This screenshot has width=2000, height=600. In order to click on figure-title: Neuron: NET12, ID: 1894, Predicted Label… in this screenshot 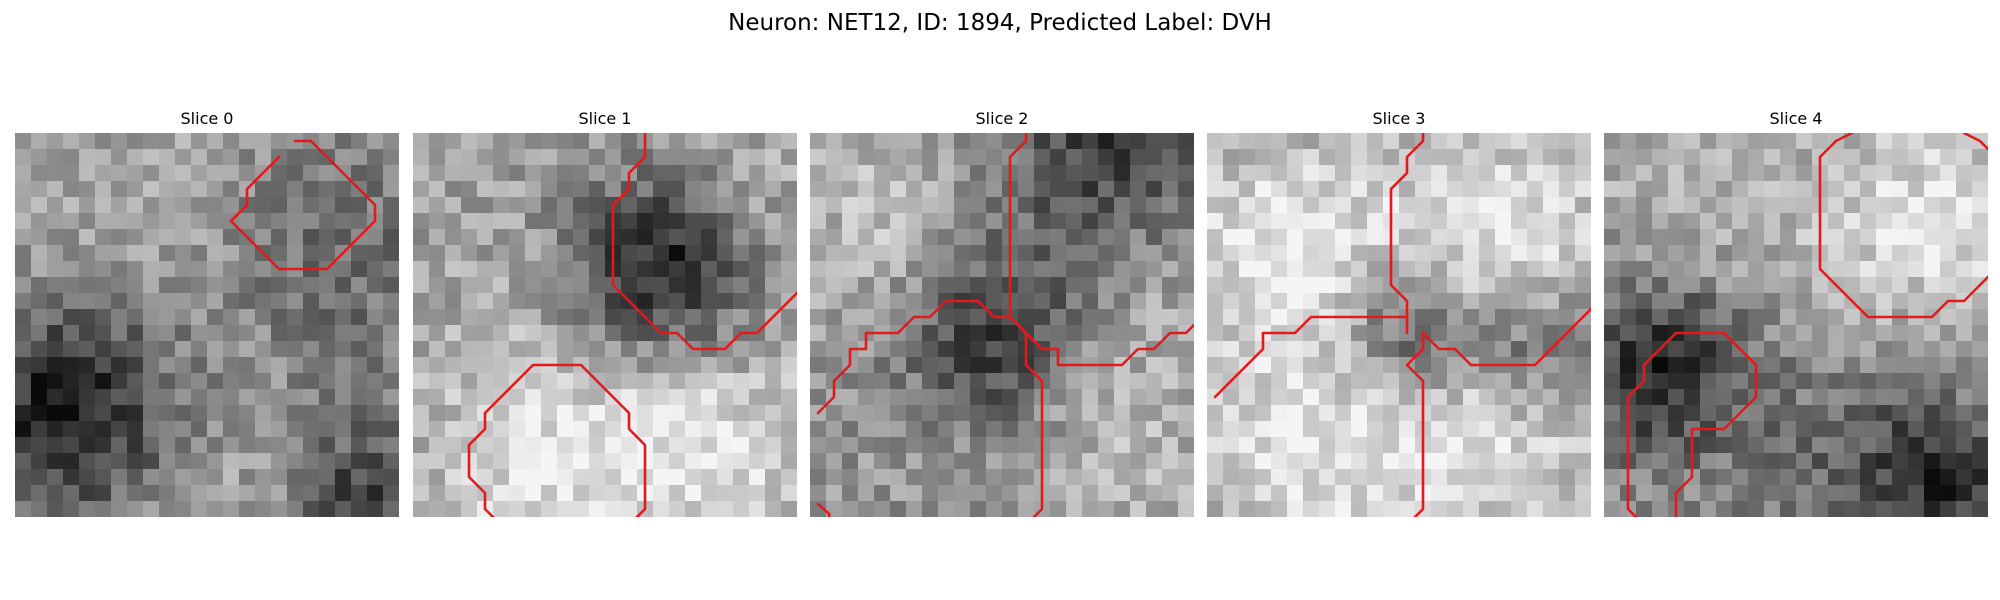, I will do `click(1000, 23)`.